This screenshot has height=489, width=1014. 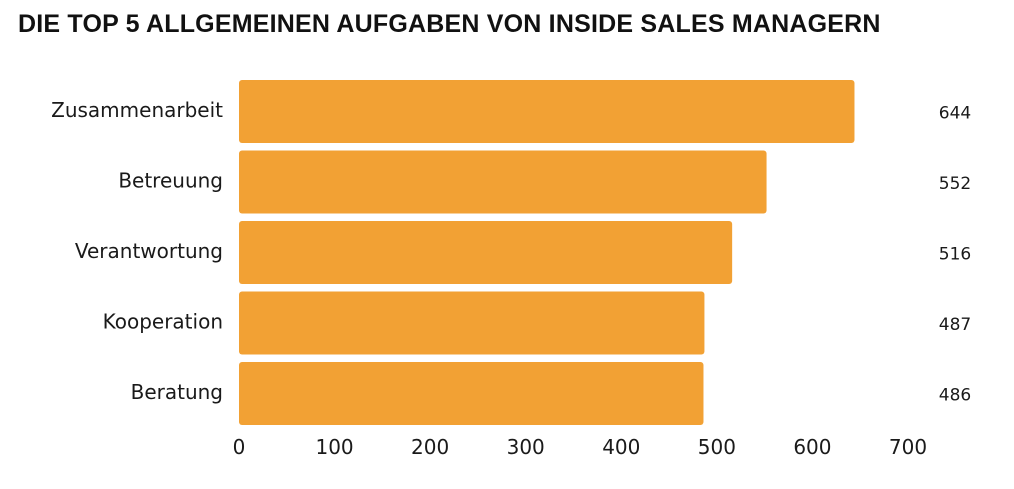 I want to click on x-tick-label: 600, so click(x=812, y=447).